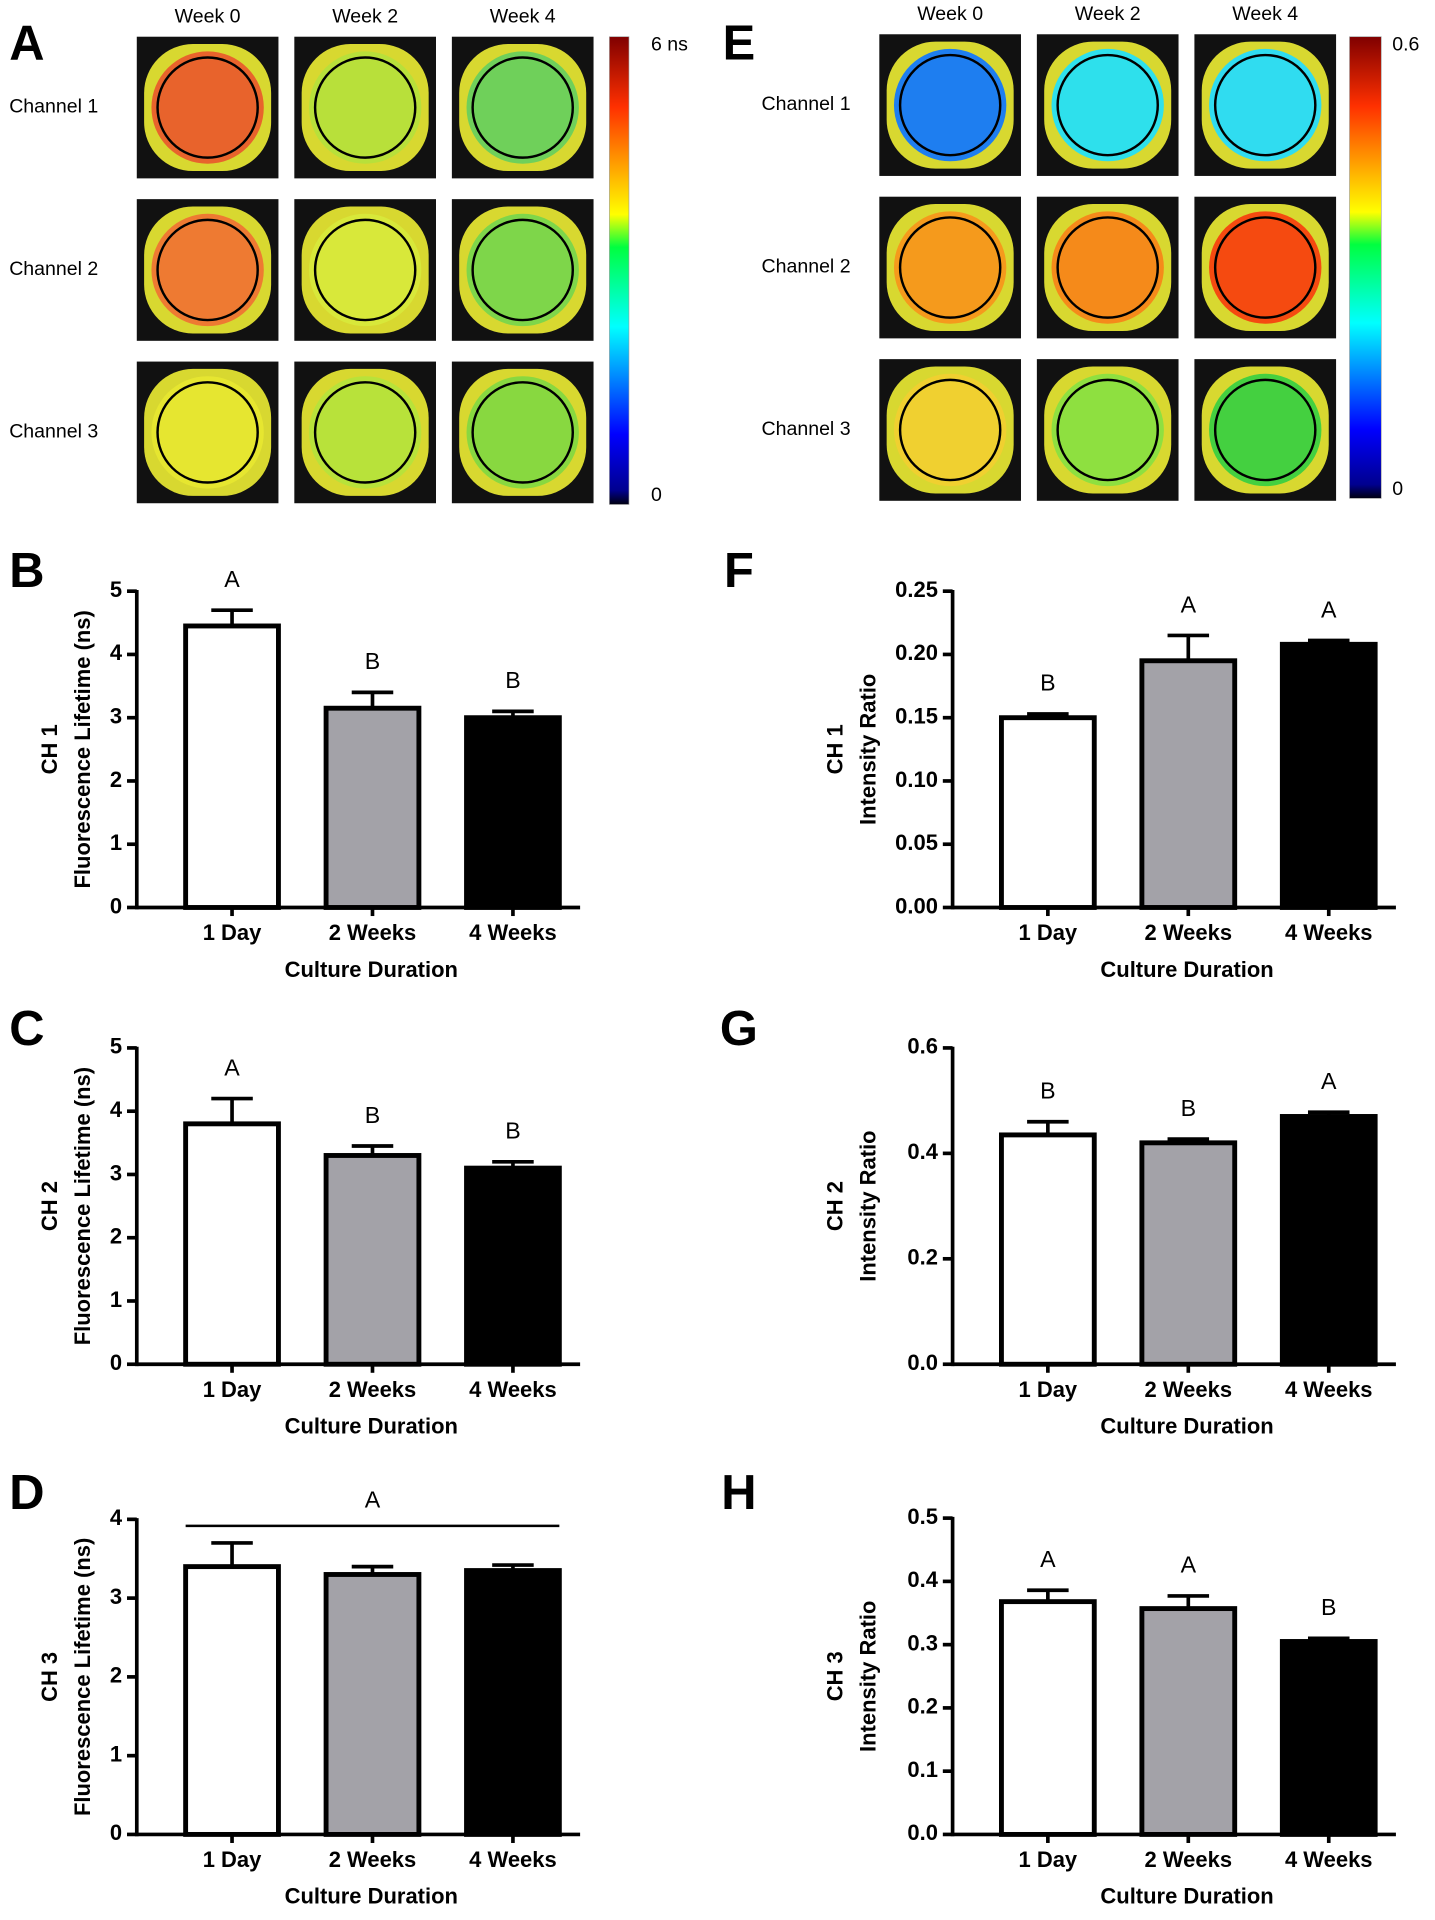  What do you see at coordinates (116, 1675) in the screenshot?
I see `y-tick-label: 2` at bounding box center [116, 1675].